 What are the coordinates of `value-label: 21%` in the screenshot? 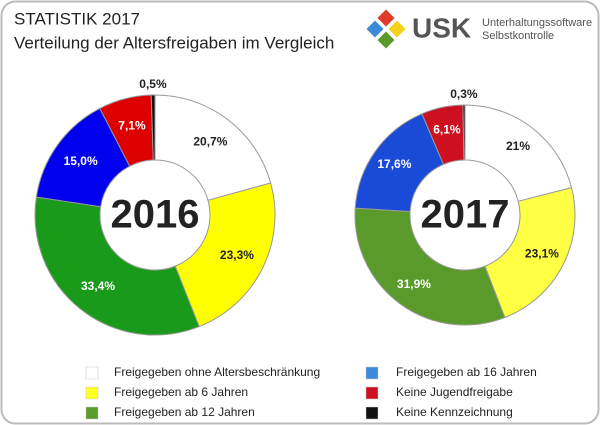 It's located at (518, 146).